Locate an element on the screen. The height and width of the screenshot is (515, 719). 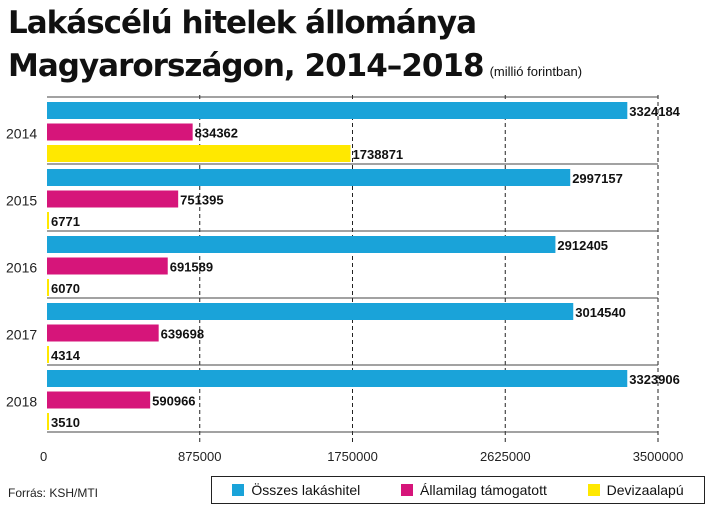
legend-swatch-allami is located at coordinates (407, 490).